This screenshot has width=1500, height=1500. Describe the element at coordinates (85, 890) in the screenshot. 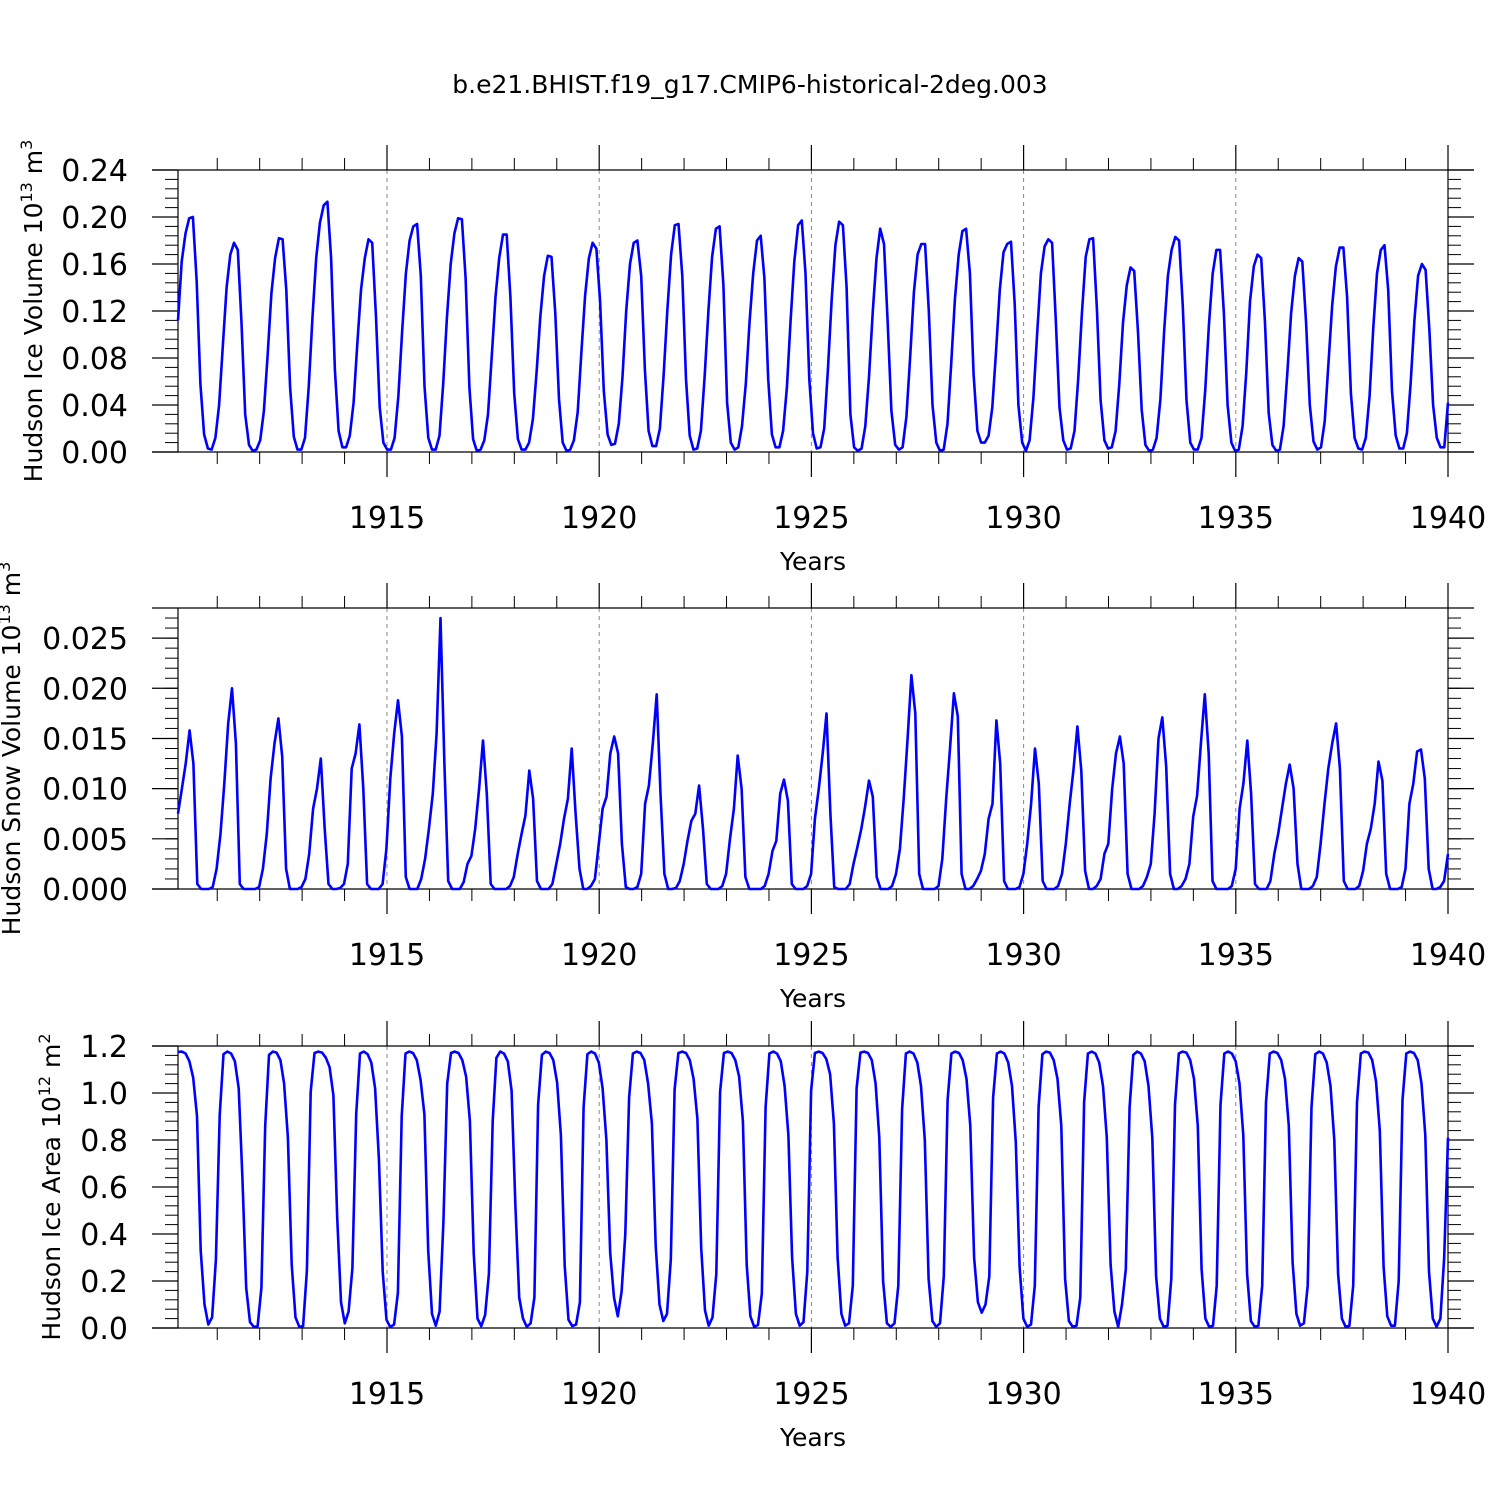

I see `y-tick-label: 0.000` at that location.